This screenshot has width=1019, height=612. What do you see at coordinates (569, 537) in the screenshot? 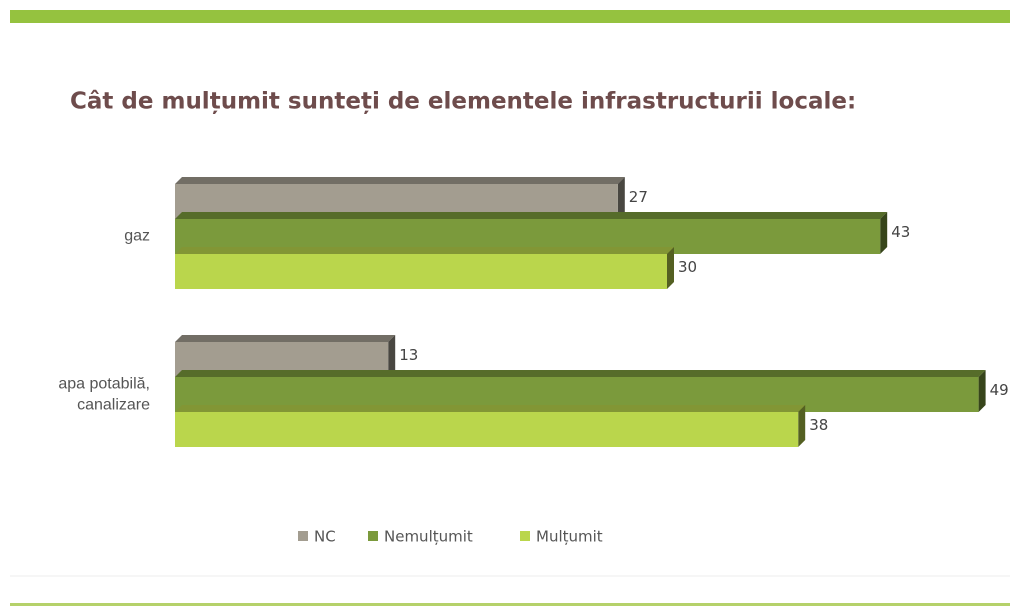
I see `legend-label: Mulțumit` at bounding box center [569, 537].